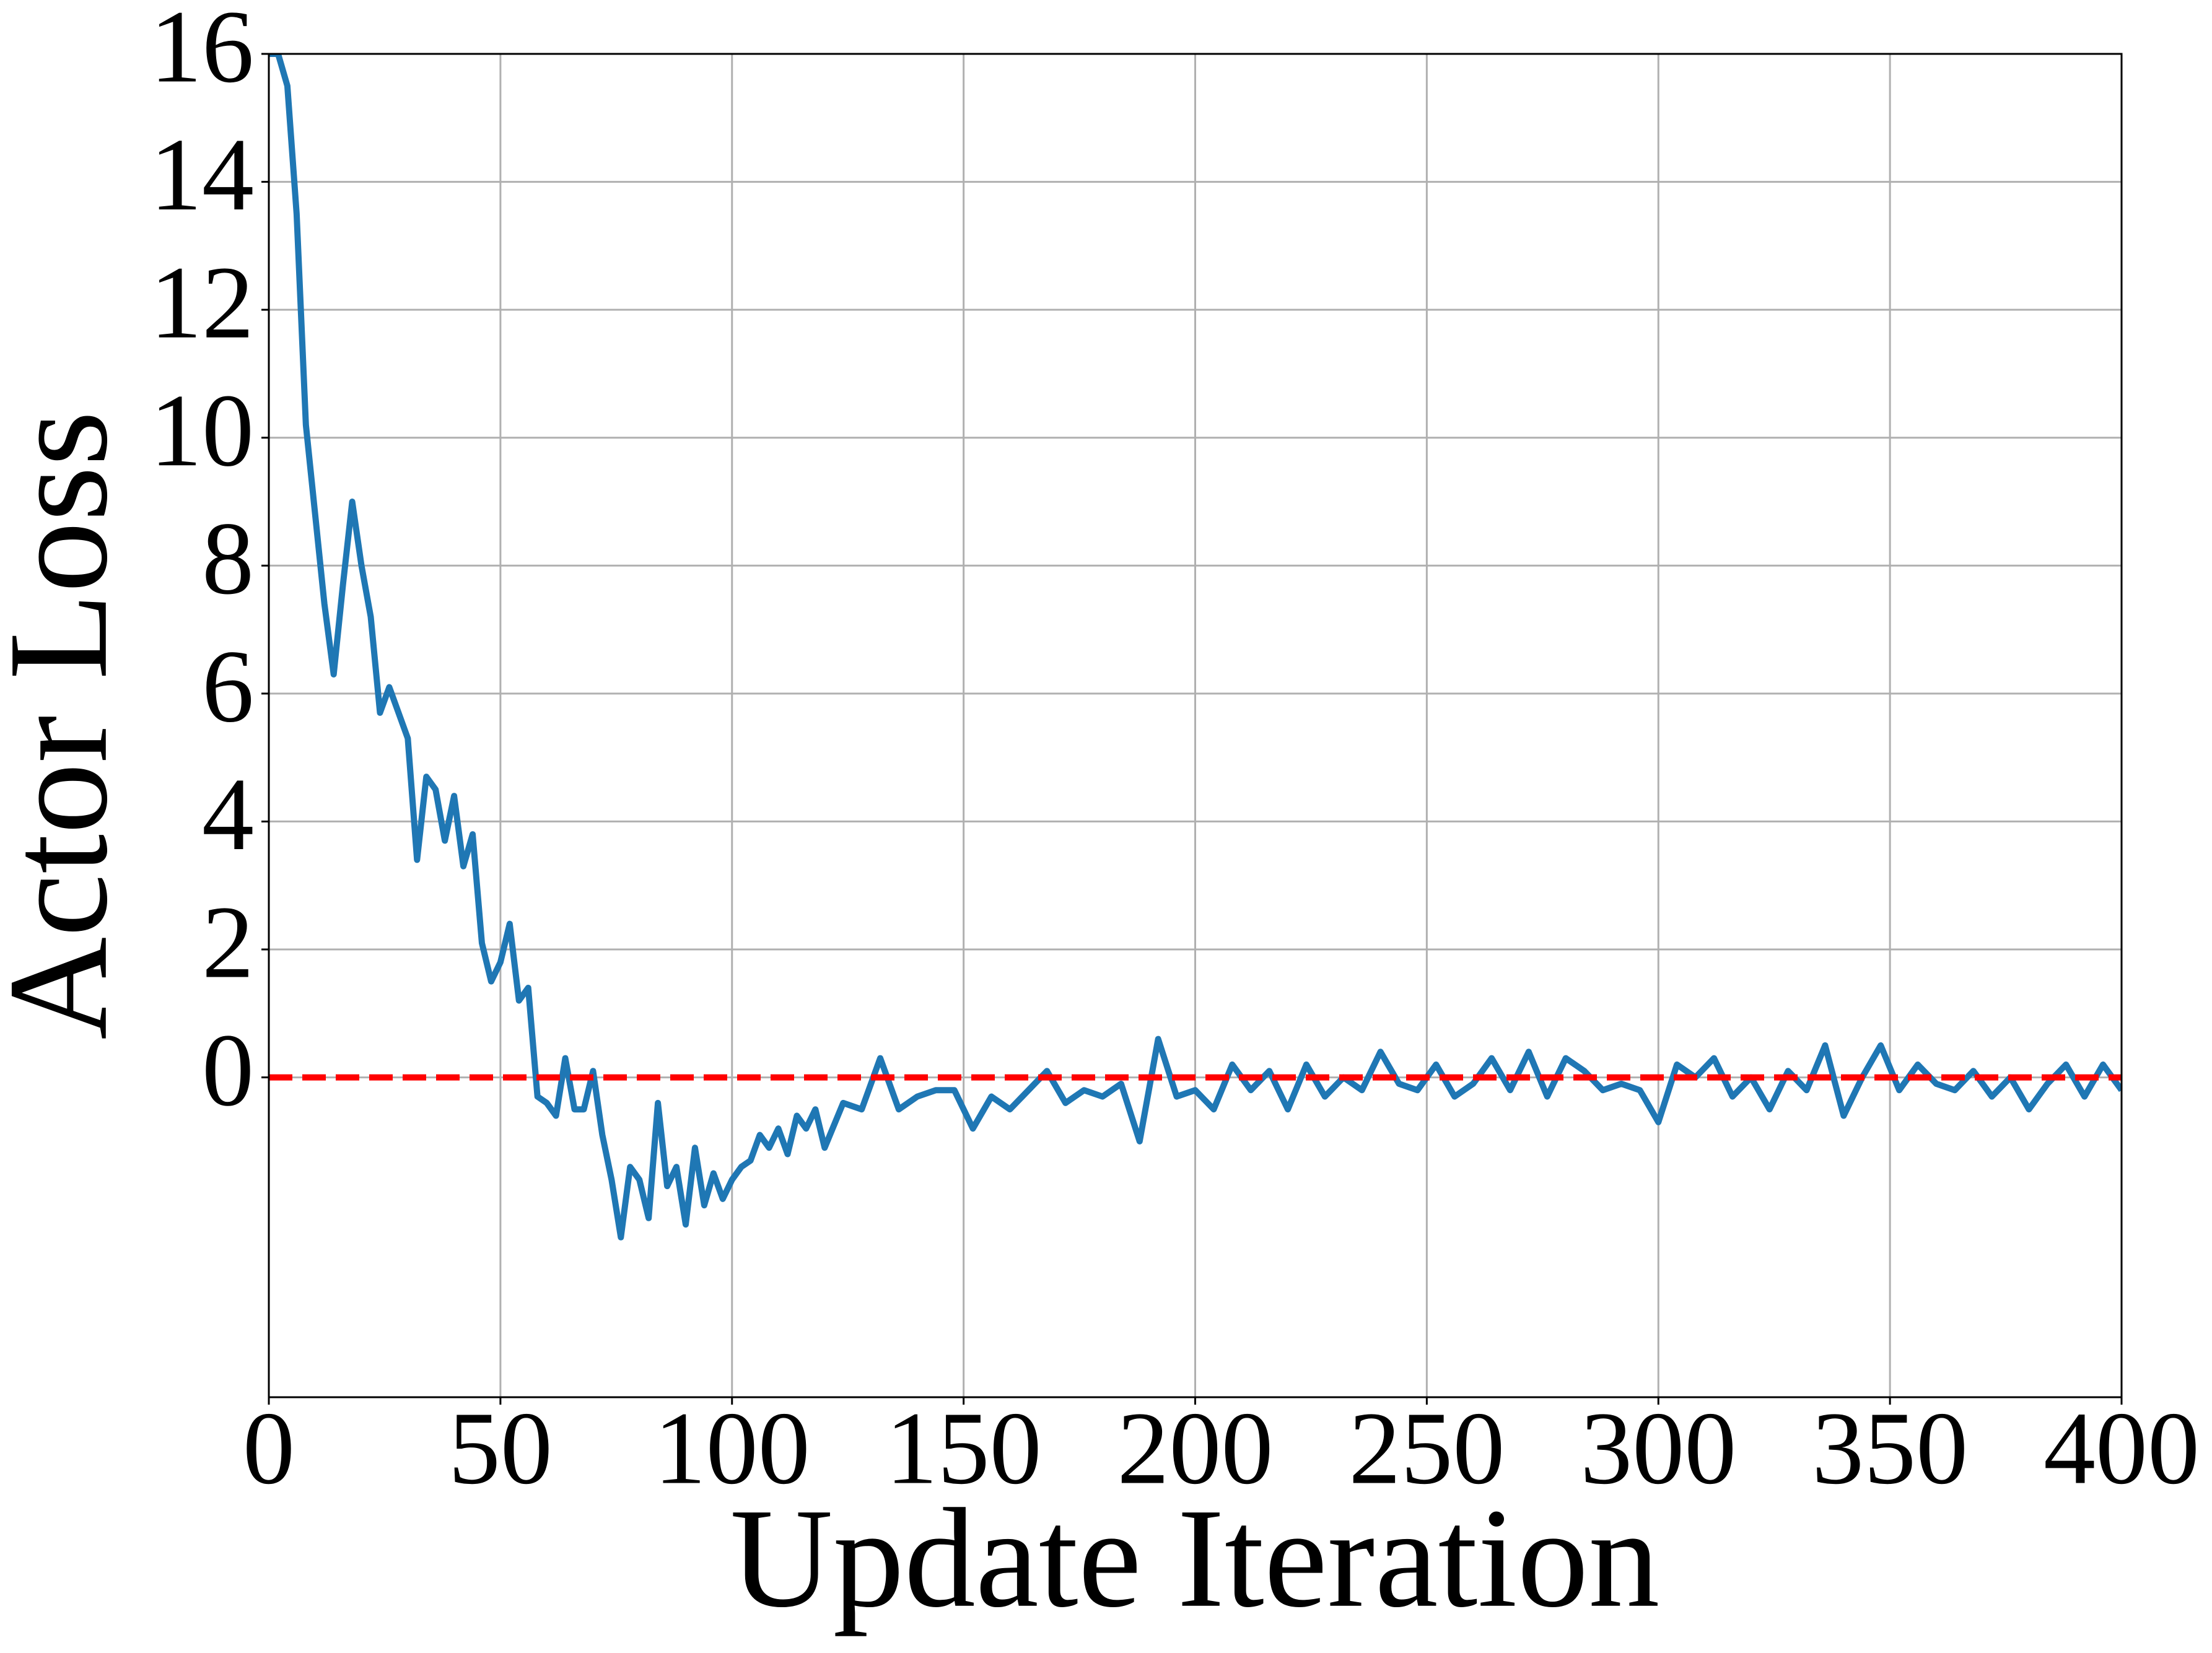 The height and width of the screenshot is (1653, 2212). Describe the element at coordinates (228, 686) in the screenshot. I see `y-tick-label: 6` at that location.